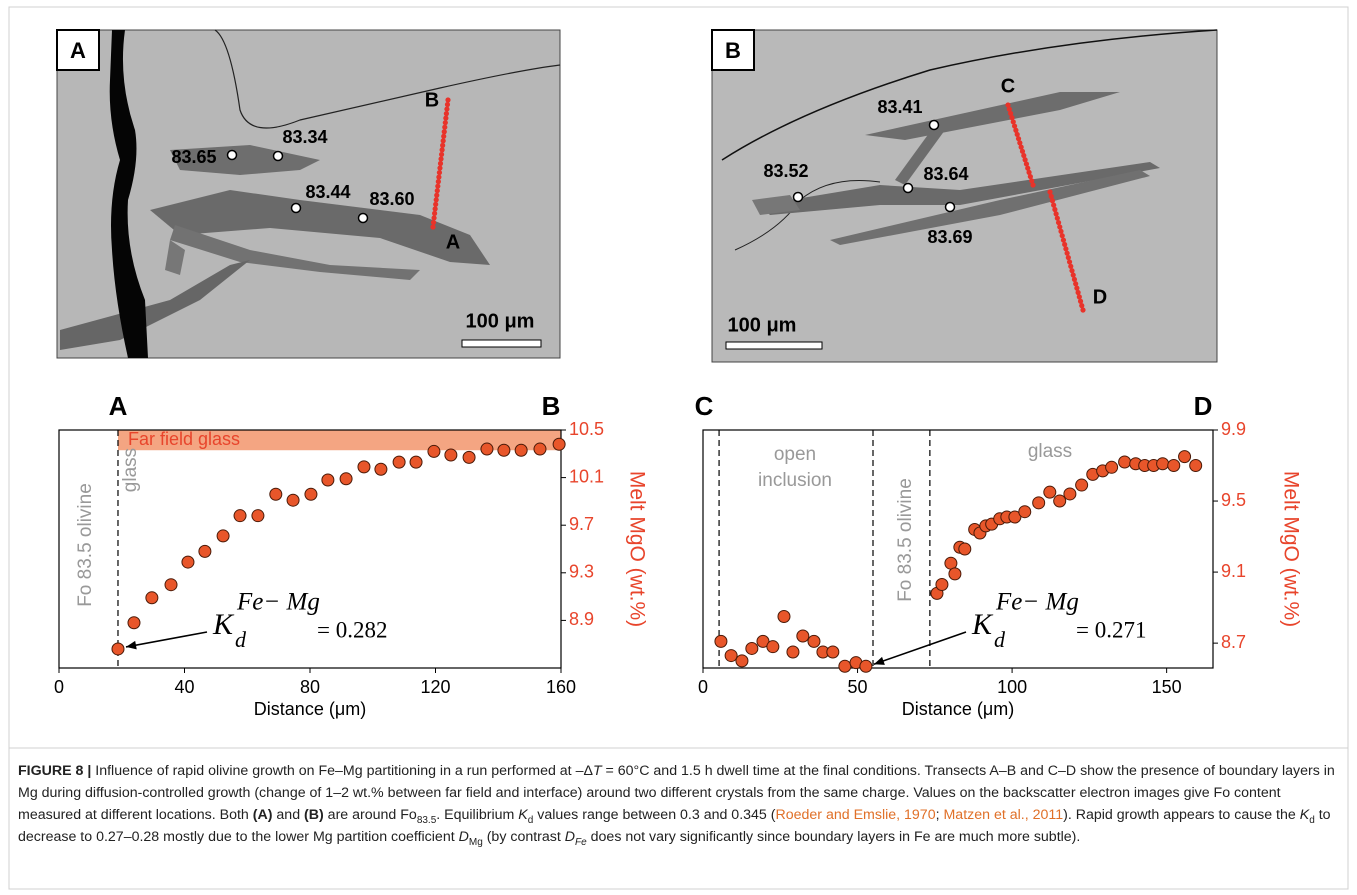 The height and width of the screenshot is (895, 1357). Describe the element at coordinates (1100, 297) in the screenshot. I see `transect-label: D` at that location.